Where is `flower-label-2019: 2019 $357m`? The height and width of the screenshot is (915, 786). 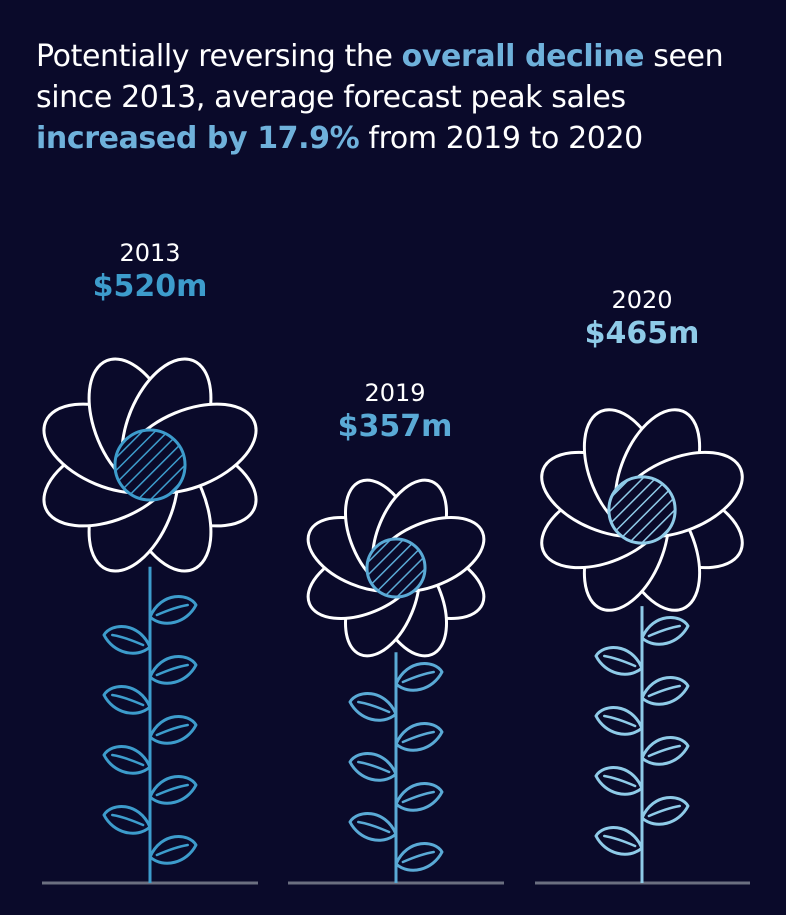 flower-label-2019: 2019 $357m is located at coordinates (395, 412).